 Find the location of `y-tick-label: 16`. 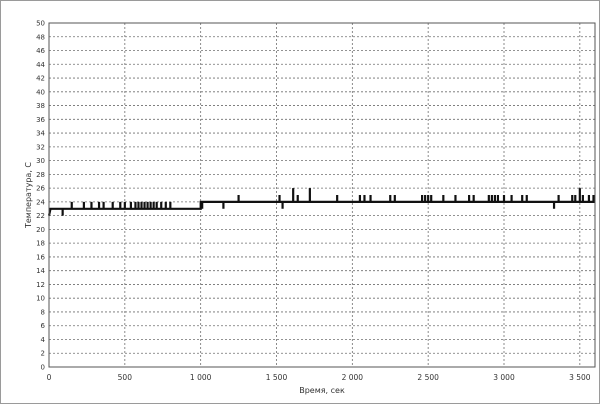

y-tick-label: 16 is located at coordinates (40, 257).